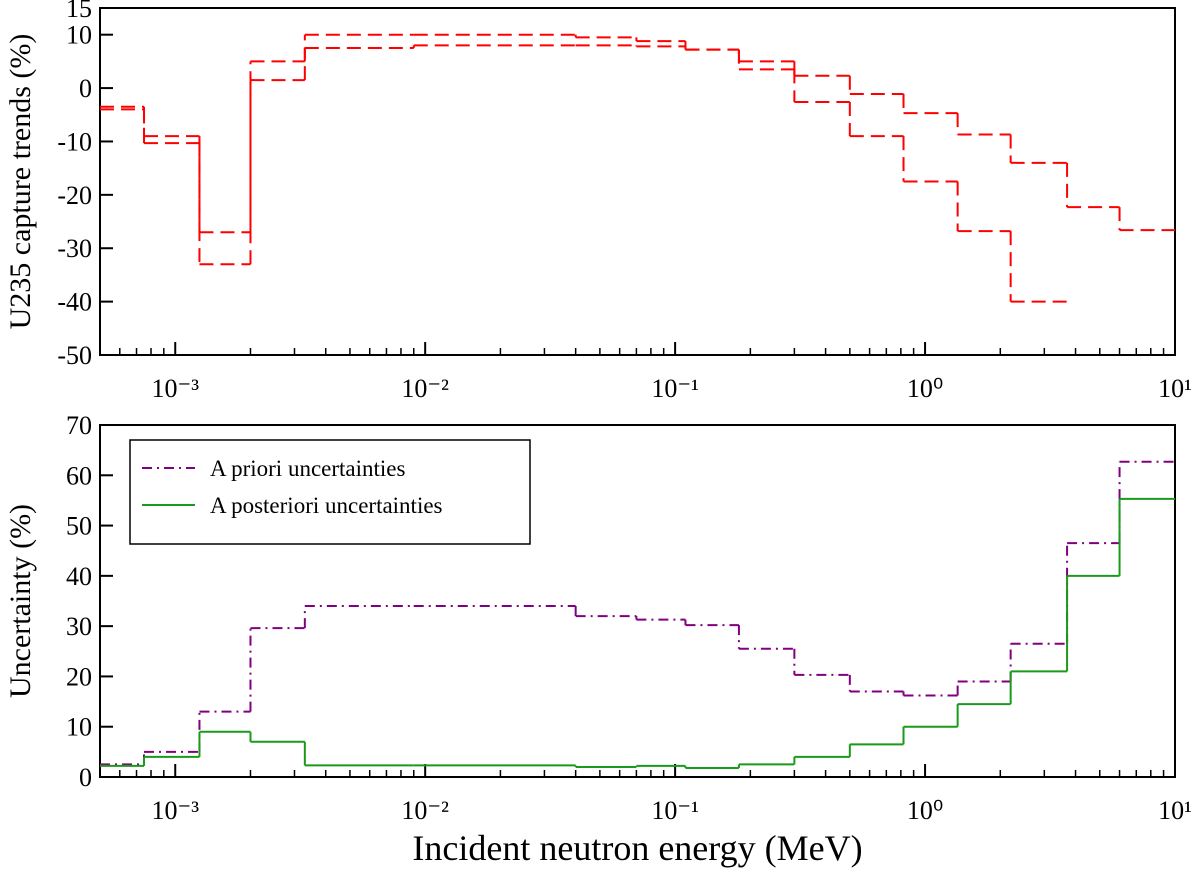 Image resolution: width=1200 pixels, height=873 pixels. I want to click on y-axis-label: Uncertainty (%), so click(20, 601).